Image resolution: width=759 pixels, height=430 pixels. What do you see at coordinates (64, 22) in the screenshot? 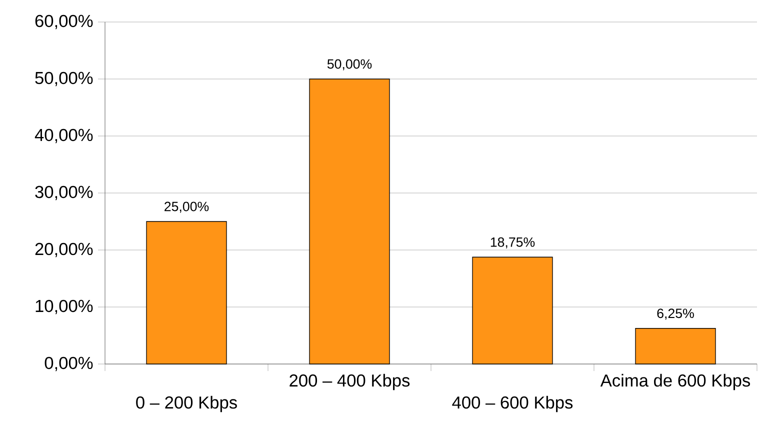
I see `y-tick-label: 60,00%` at bounding box center [64, 22].